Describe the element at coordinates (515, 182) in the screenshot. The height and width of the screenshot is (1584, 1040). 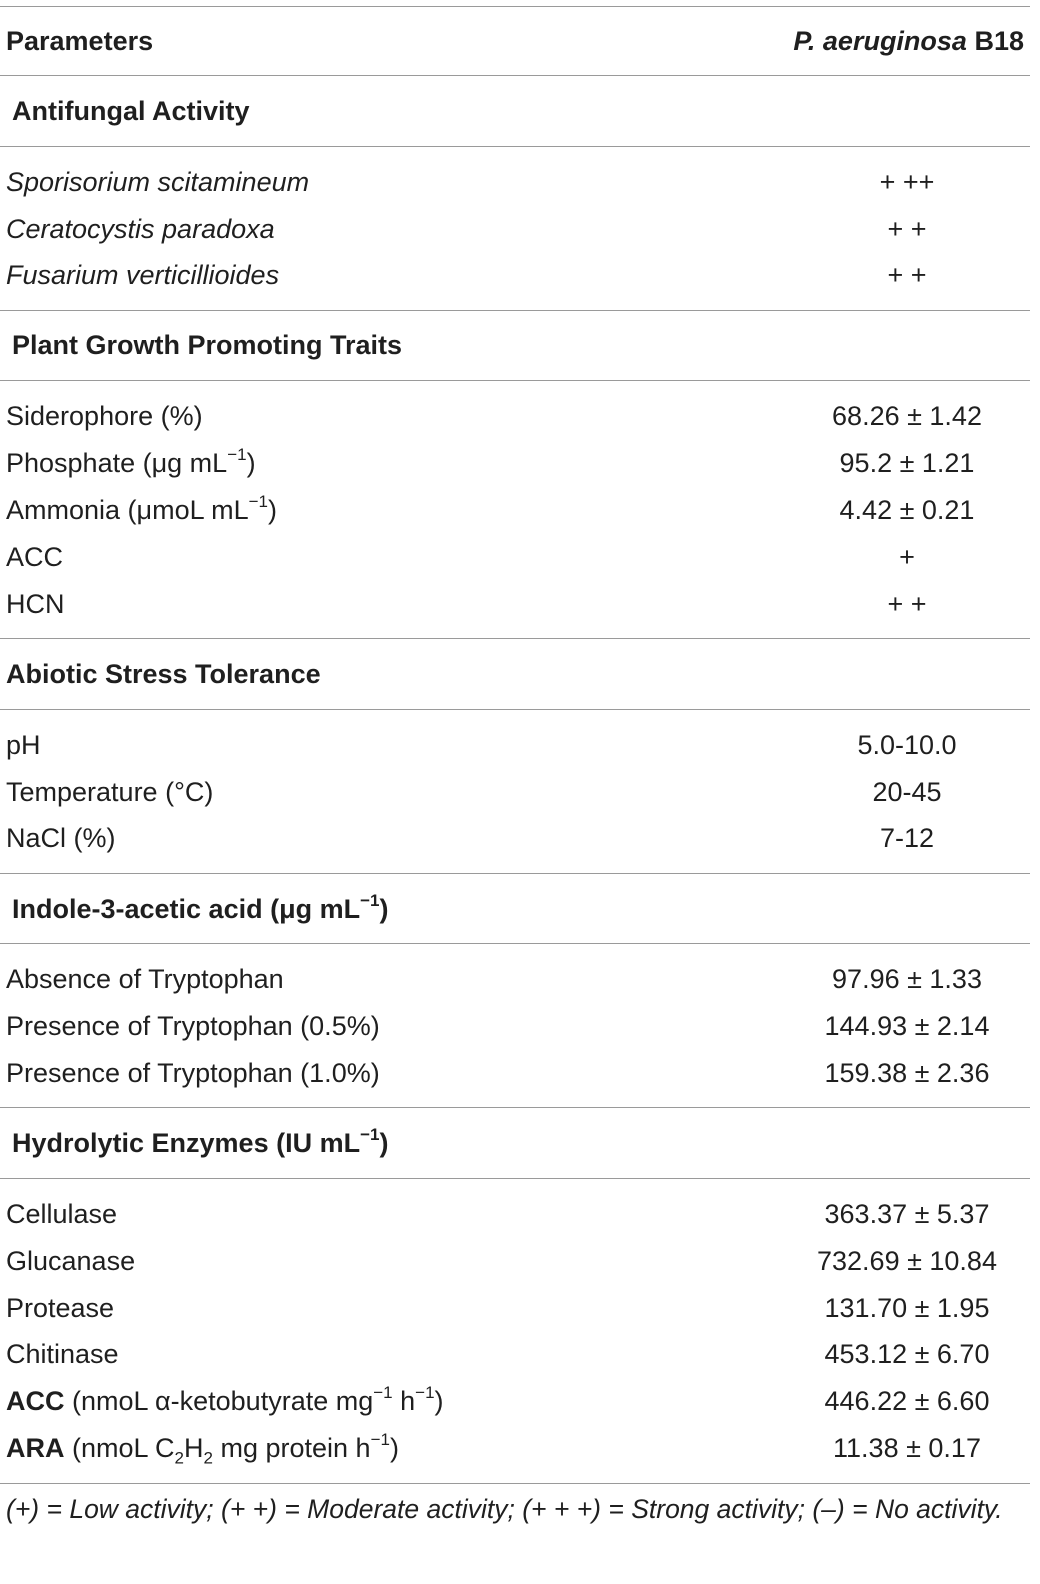
I see `table-row: Sporisorium scitamineum + ++` at that location.